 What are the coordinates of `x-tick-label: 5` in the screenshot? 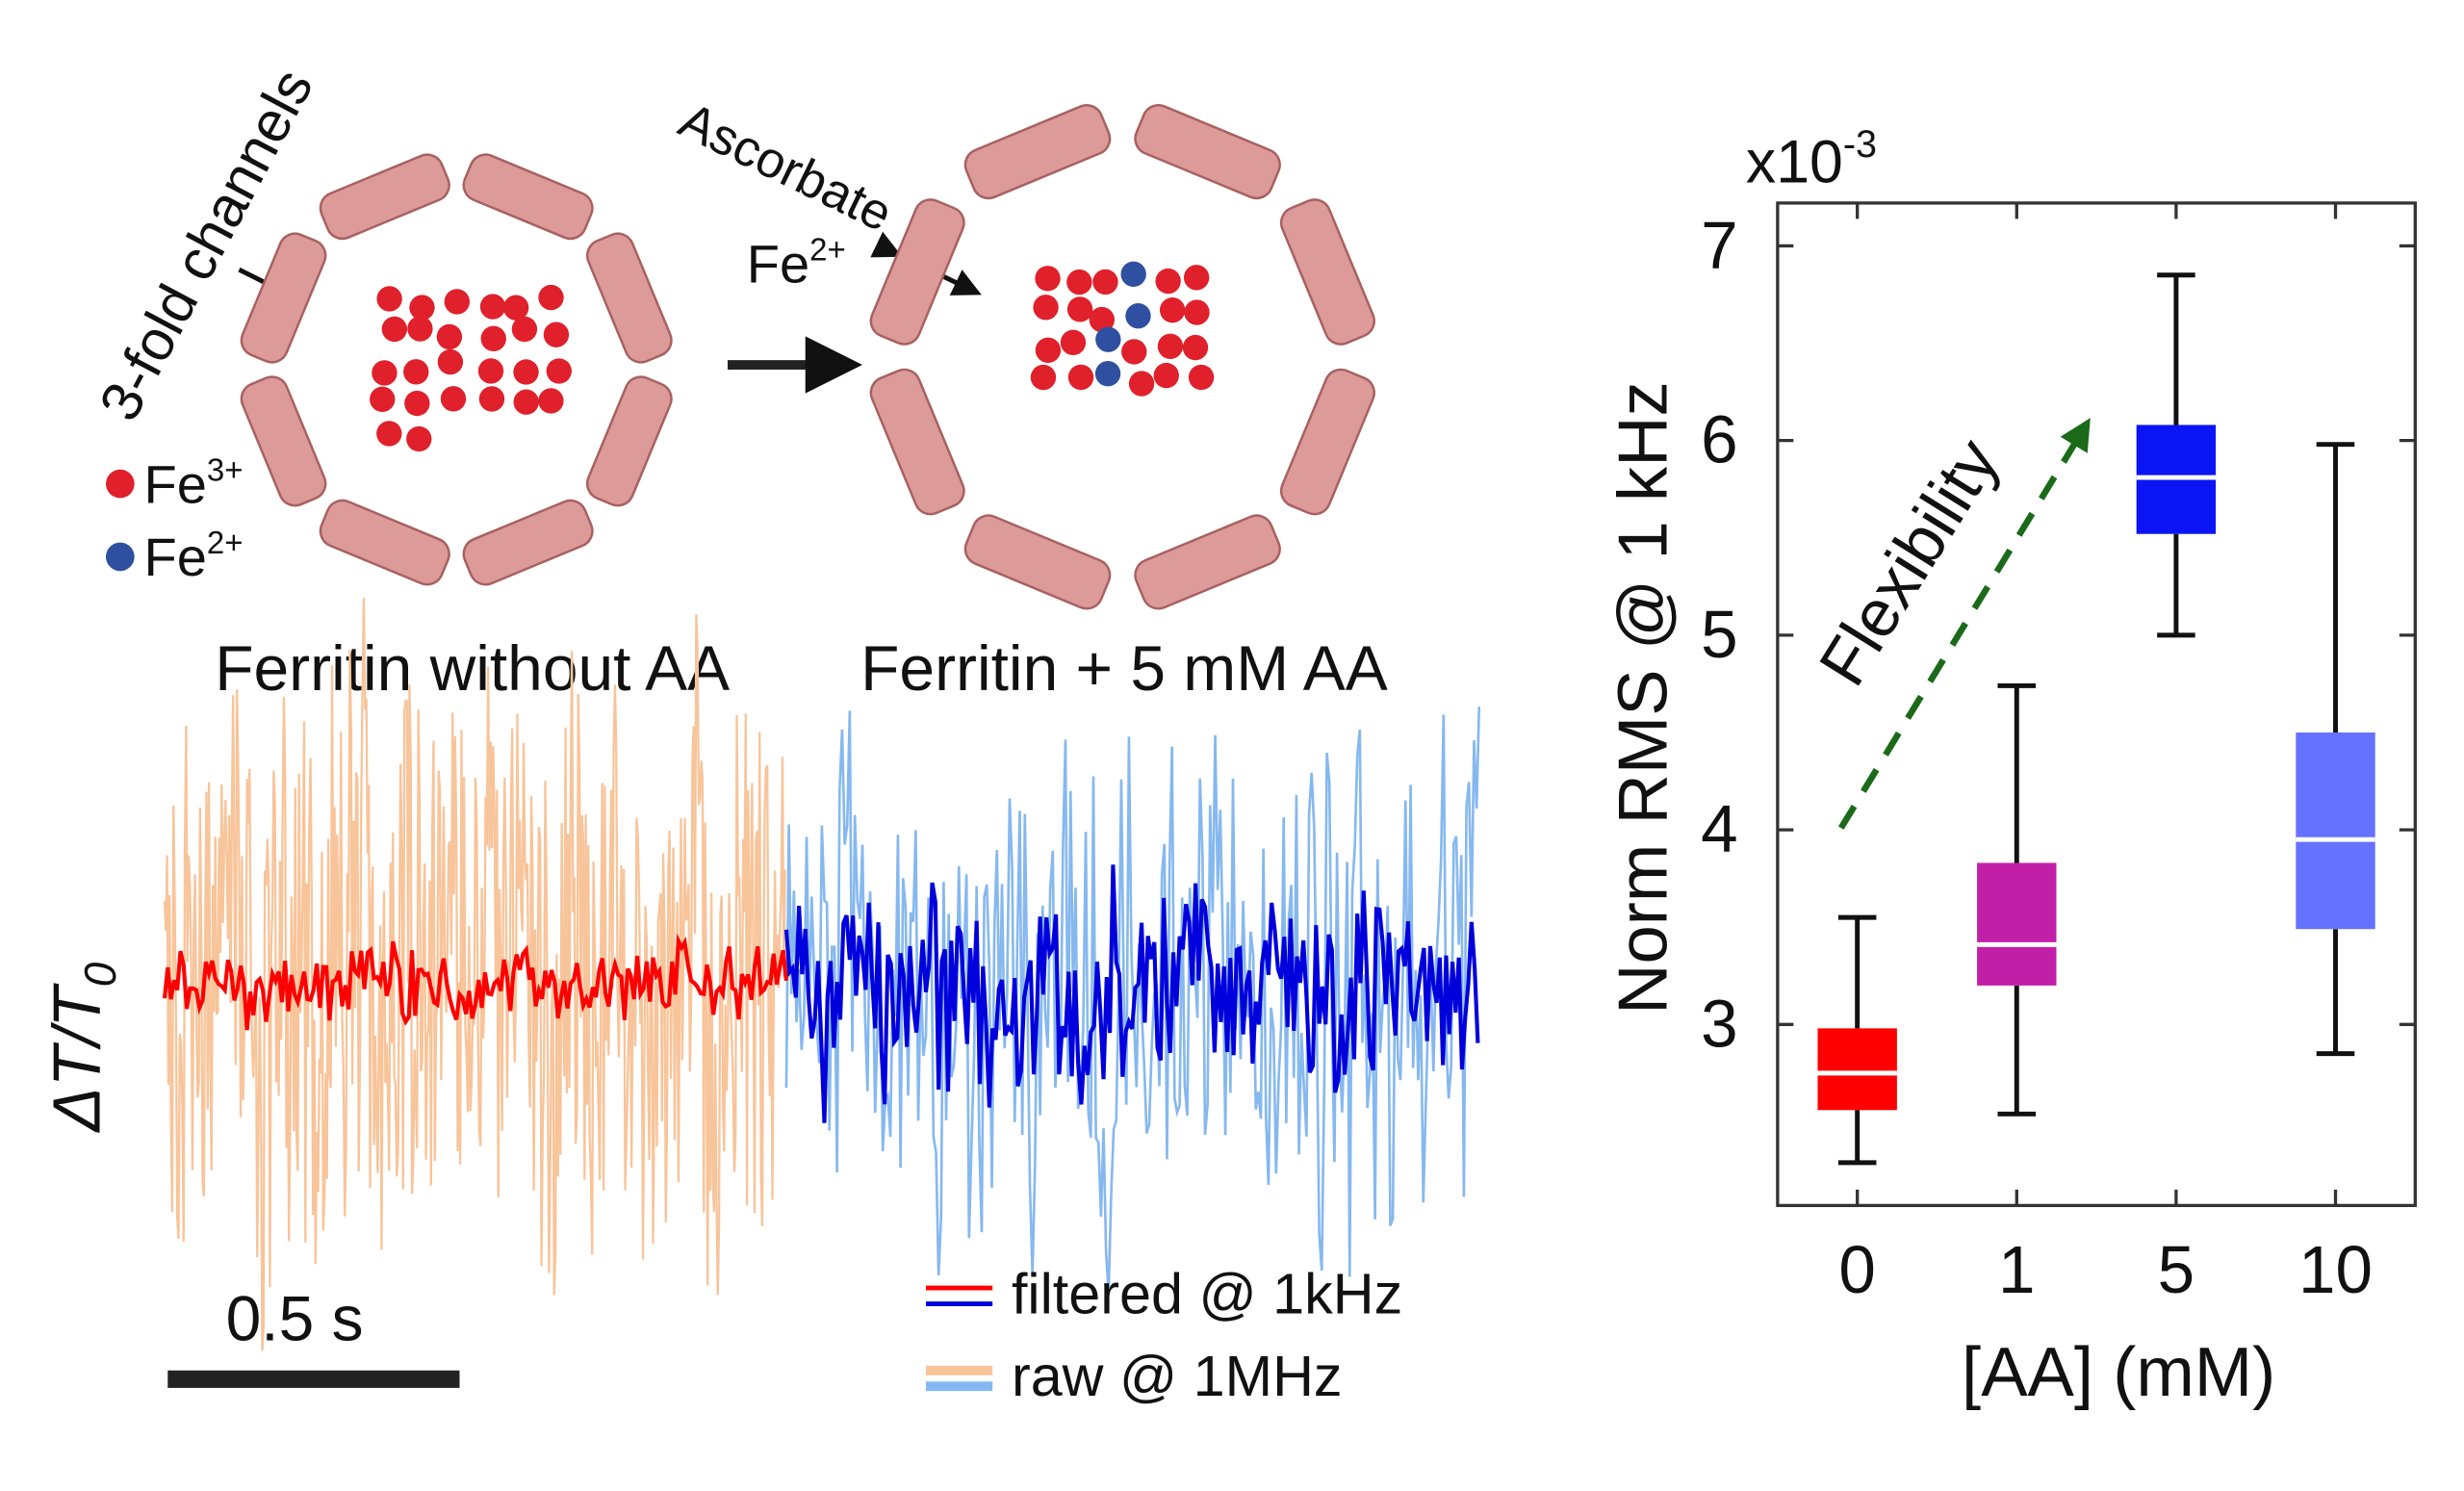 It's located at (2176, 1269).